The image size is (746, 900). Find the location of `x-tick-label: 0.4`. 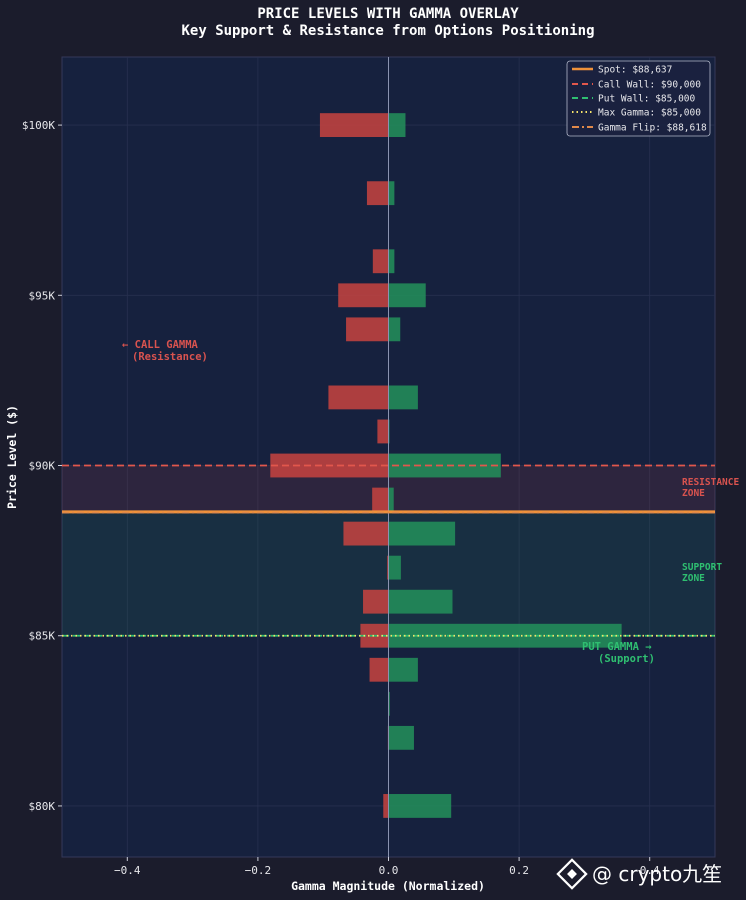

x-tick-label: 0.4 is located at coordinates (650, 870).